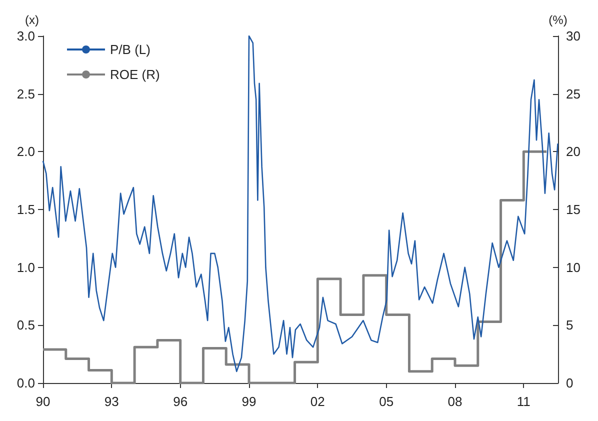  I want to click on y-tick-label: 2.5, so click(25, 94).